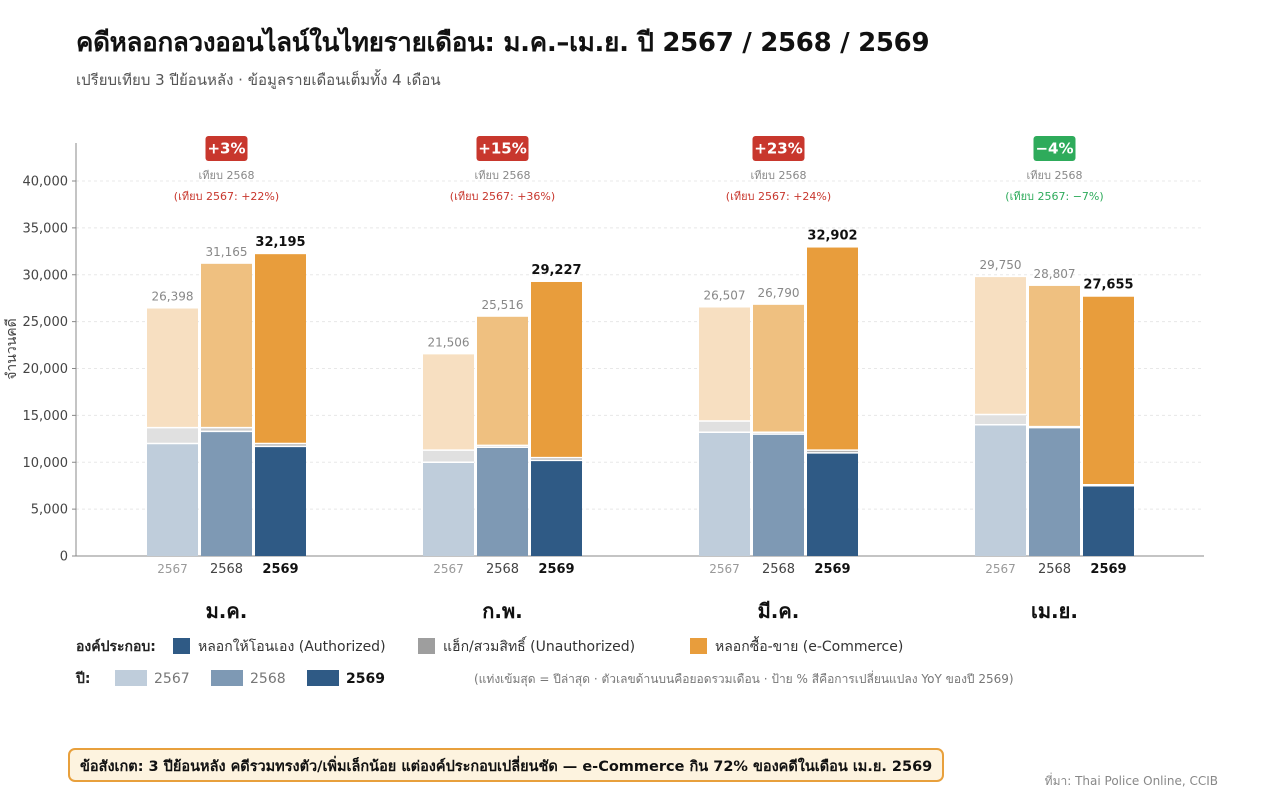 The image size is (1280, 795). What do you see at coordinates (1055, 274) in the screenshot?
I see `bar-total-label: 28,807` at bounding box center [1055, 274].